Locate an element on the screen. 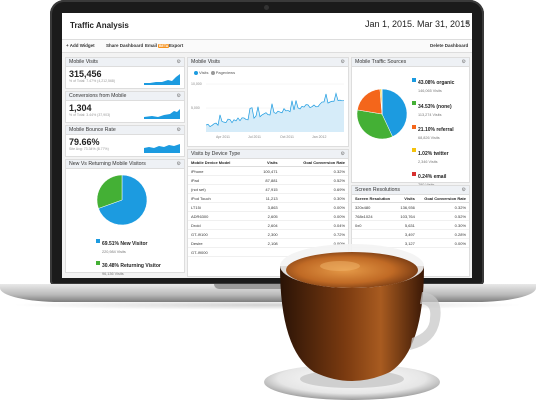 This screenshot has width=536, height=404. delete-dashboard-button: Delete Dashboard is located at coordinates (449, 45).